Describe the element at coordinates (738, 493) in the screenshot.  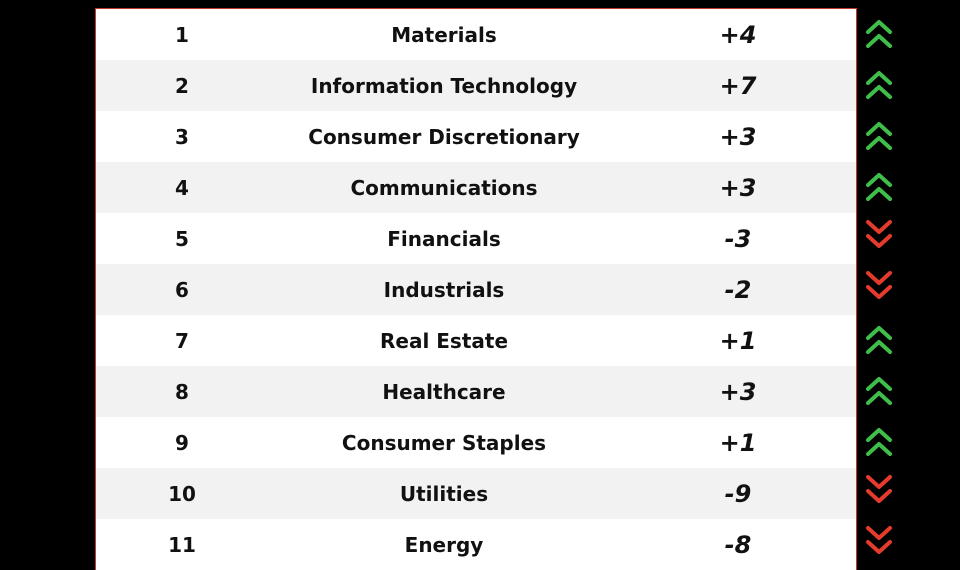
I see `rank-change: -9` at that location.